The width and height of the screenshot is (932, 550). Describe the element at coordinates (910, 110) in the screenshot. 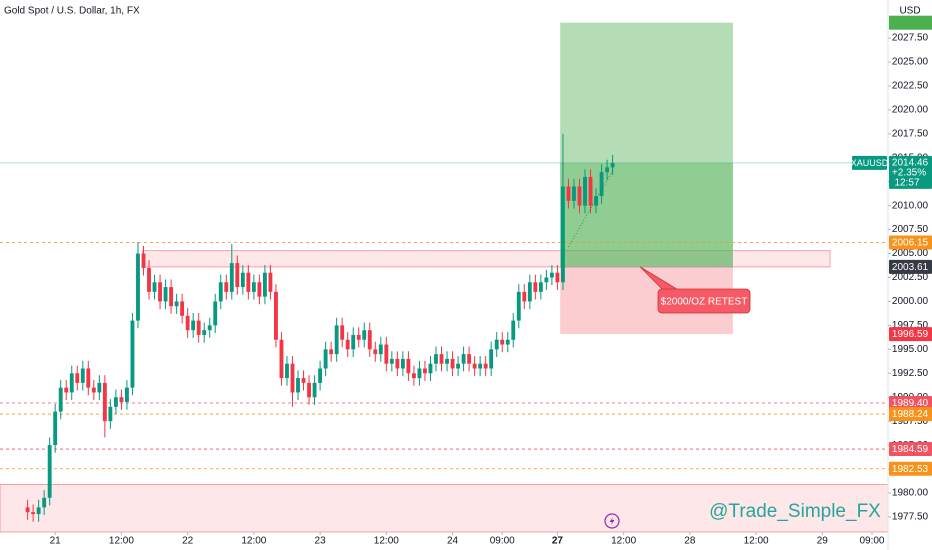

I see `y-tick-label: 2020.00` at that location.